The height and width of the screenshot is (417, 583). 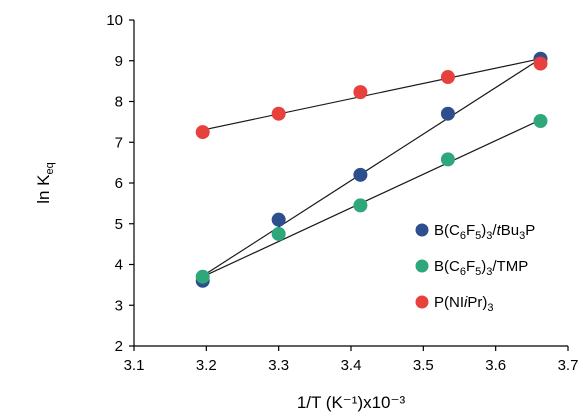 I want to click on y-tick-label: 3, so click(x=119, y=305).